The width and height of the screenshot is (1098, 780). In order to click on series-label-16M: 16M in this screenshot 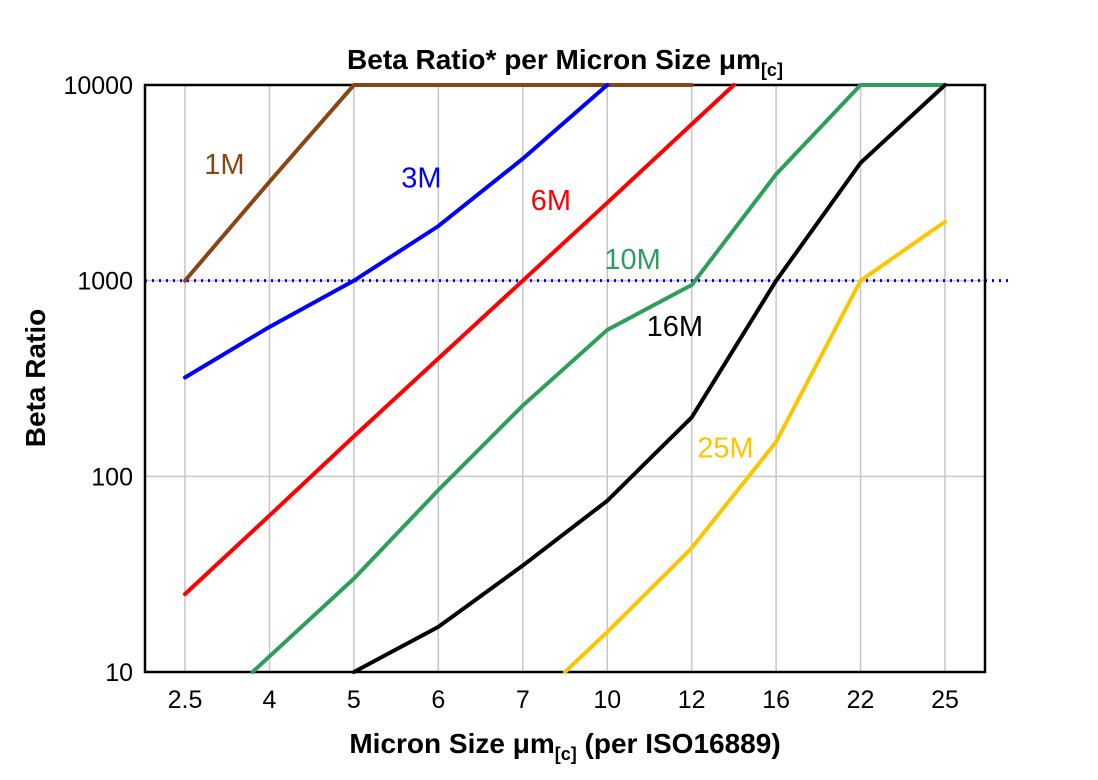, I will do `click(675, 327)`.